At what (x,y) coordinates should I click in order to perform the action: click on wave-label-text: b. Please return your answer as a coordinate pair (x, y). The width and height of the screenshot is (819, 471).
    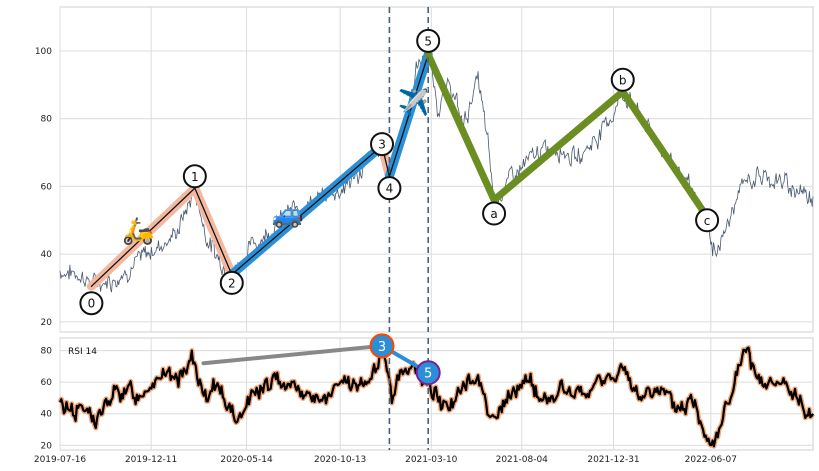
    Looking at the image, I should click on (623, 80).